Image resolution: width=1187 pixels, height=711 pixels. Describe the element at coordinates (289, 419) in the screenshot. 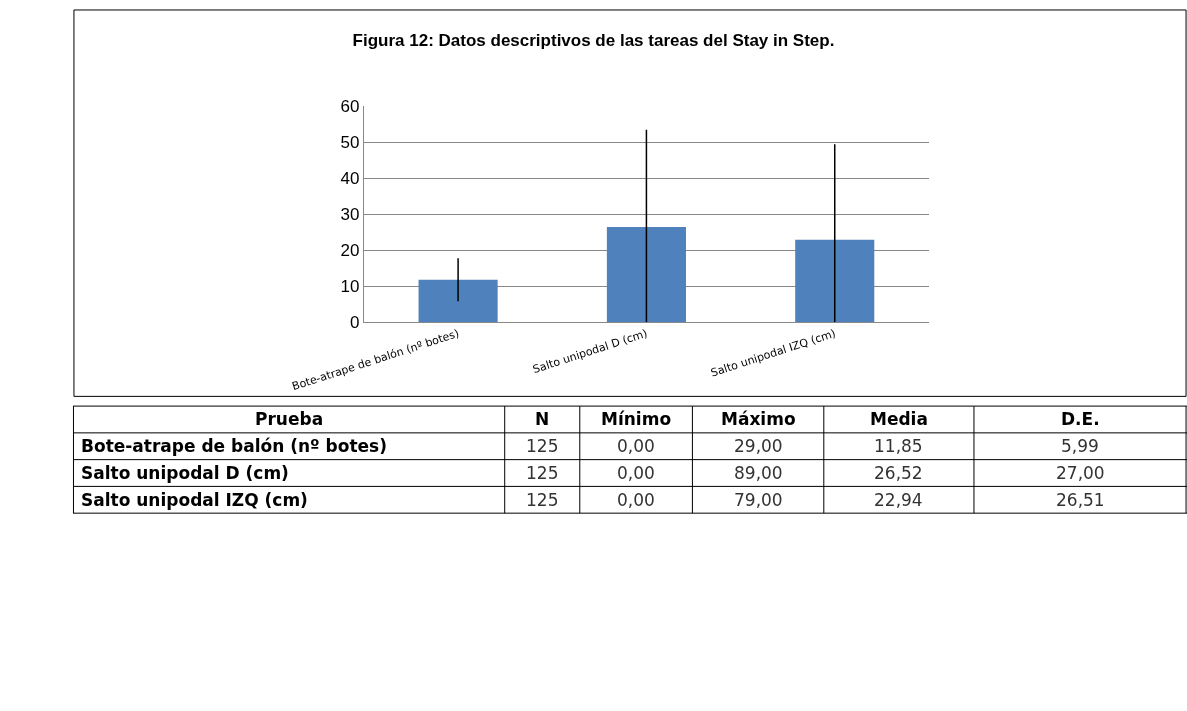

I see `text: Prueba` at that location.